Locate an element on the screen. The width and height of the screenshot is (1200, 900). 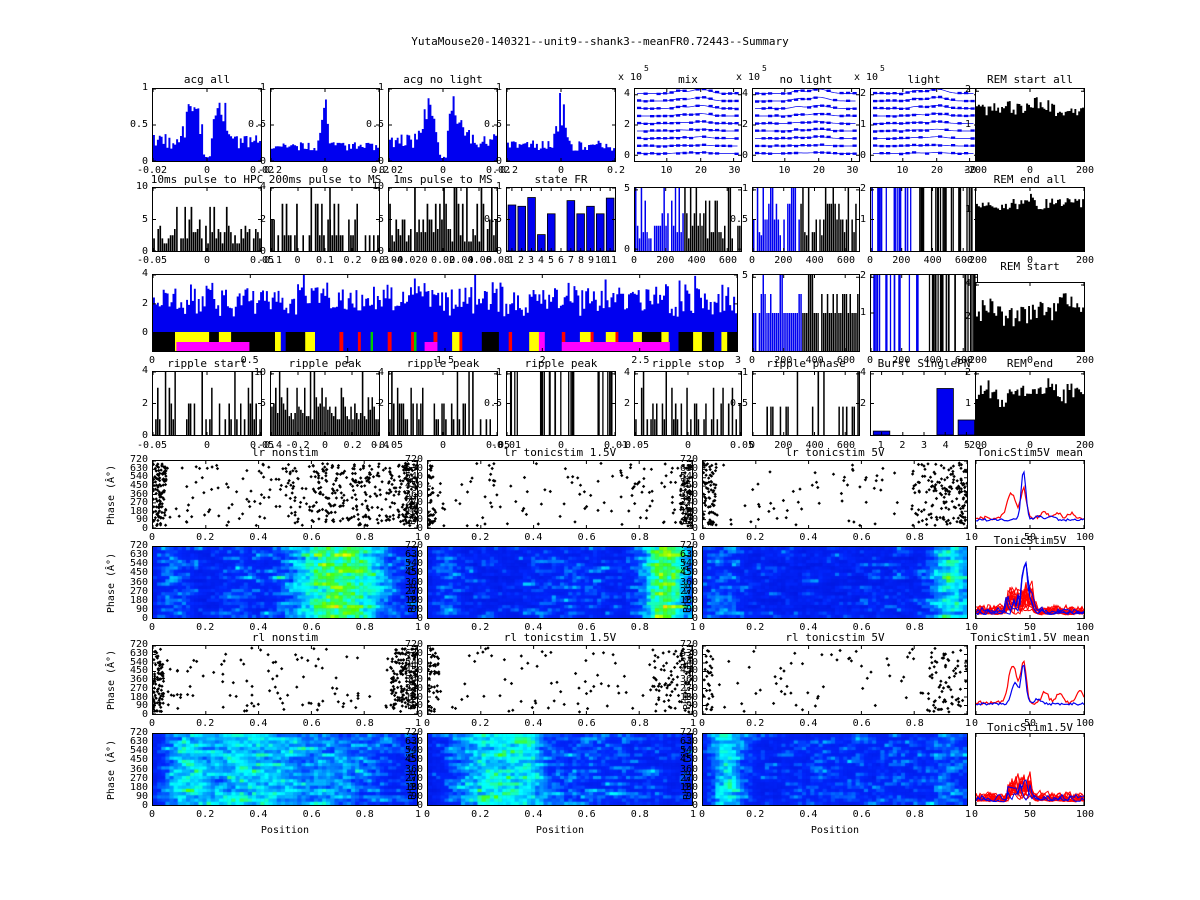
phasemap-rl-tonic5-ytick-1: 630 is located at coordinates (688, 742).